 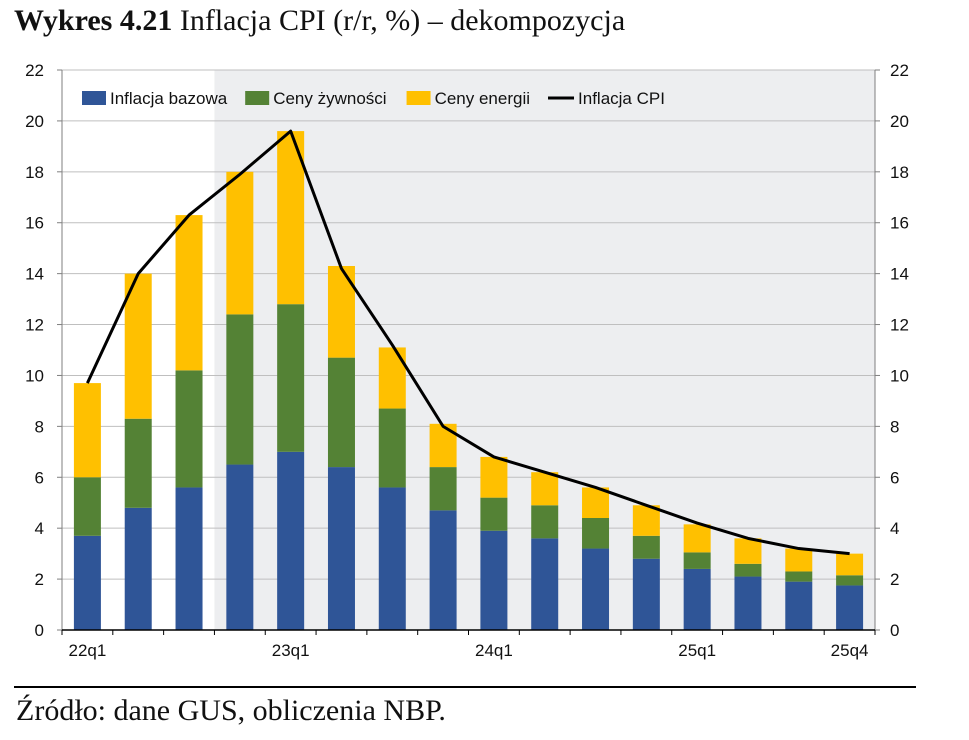 I want to click on bar-food-24q4, so click(x=646, y=547).